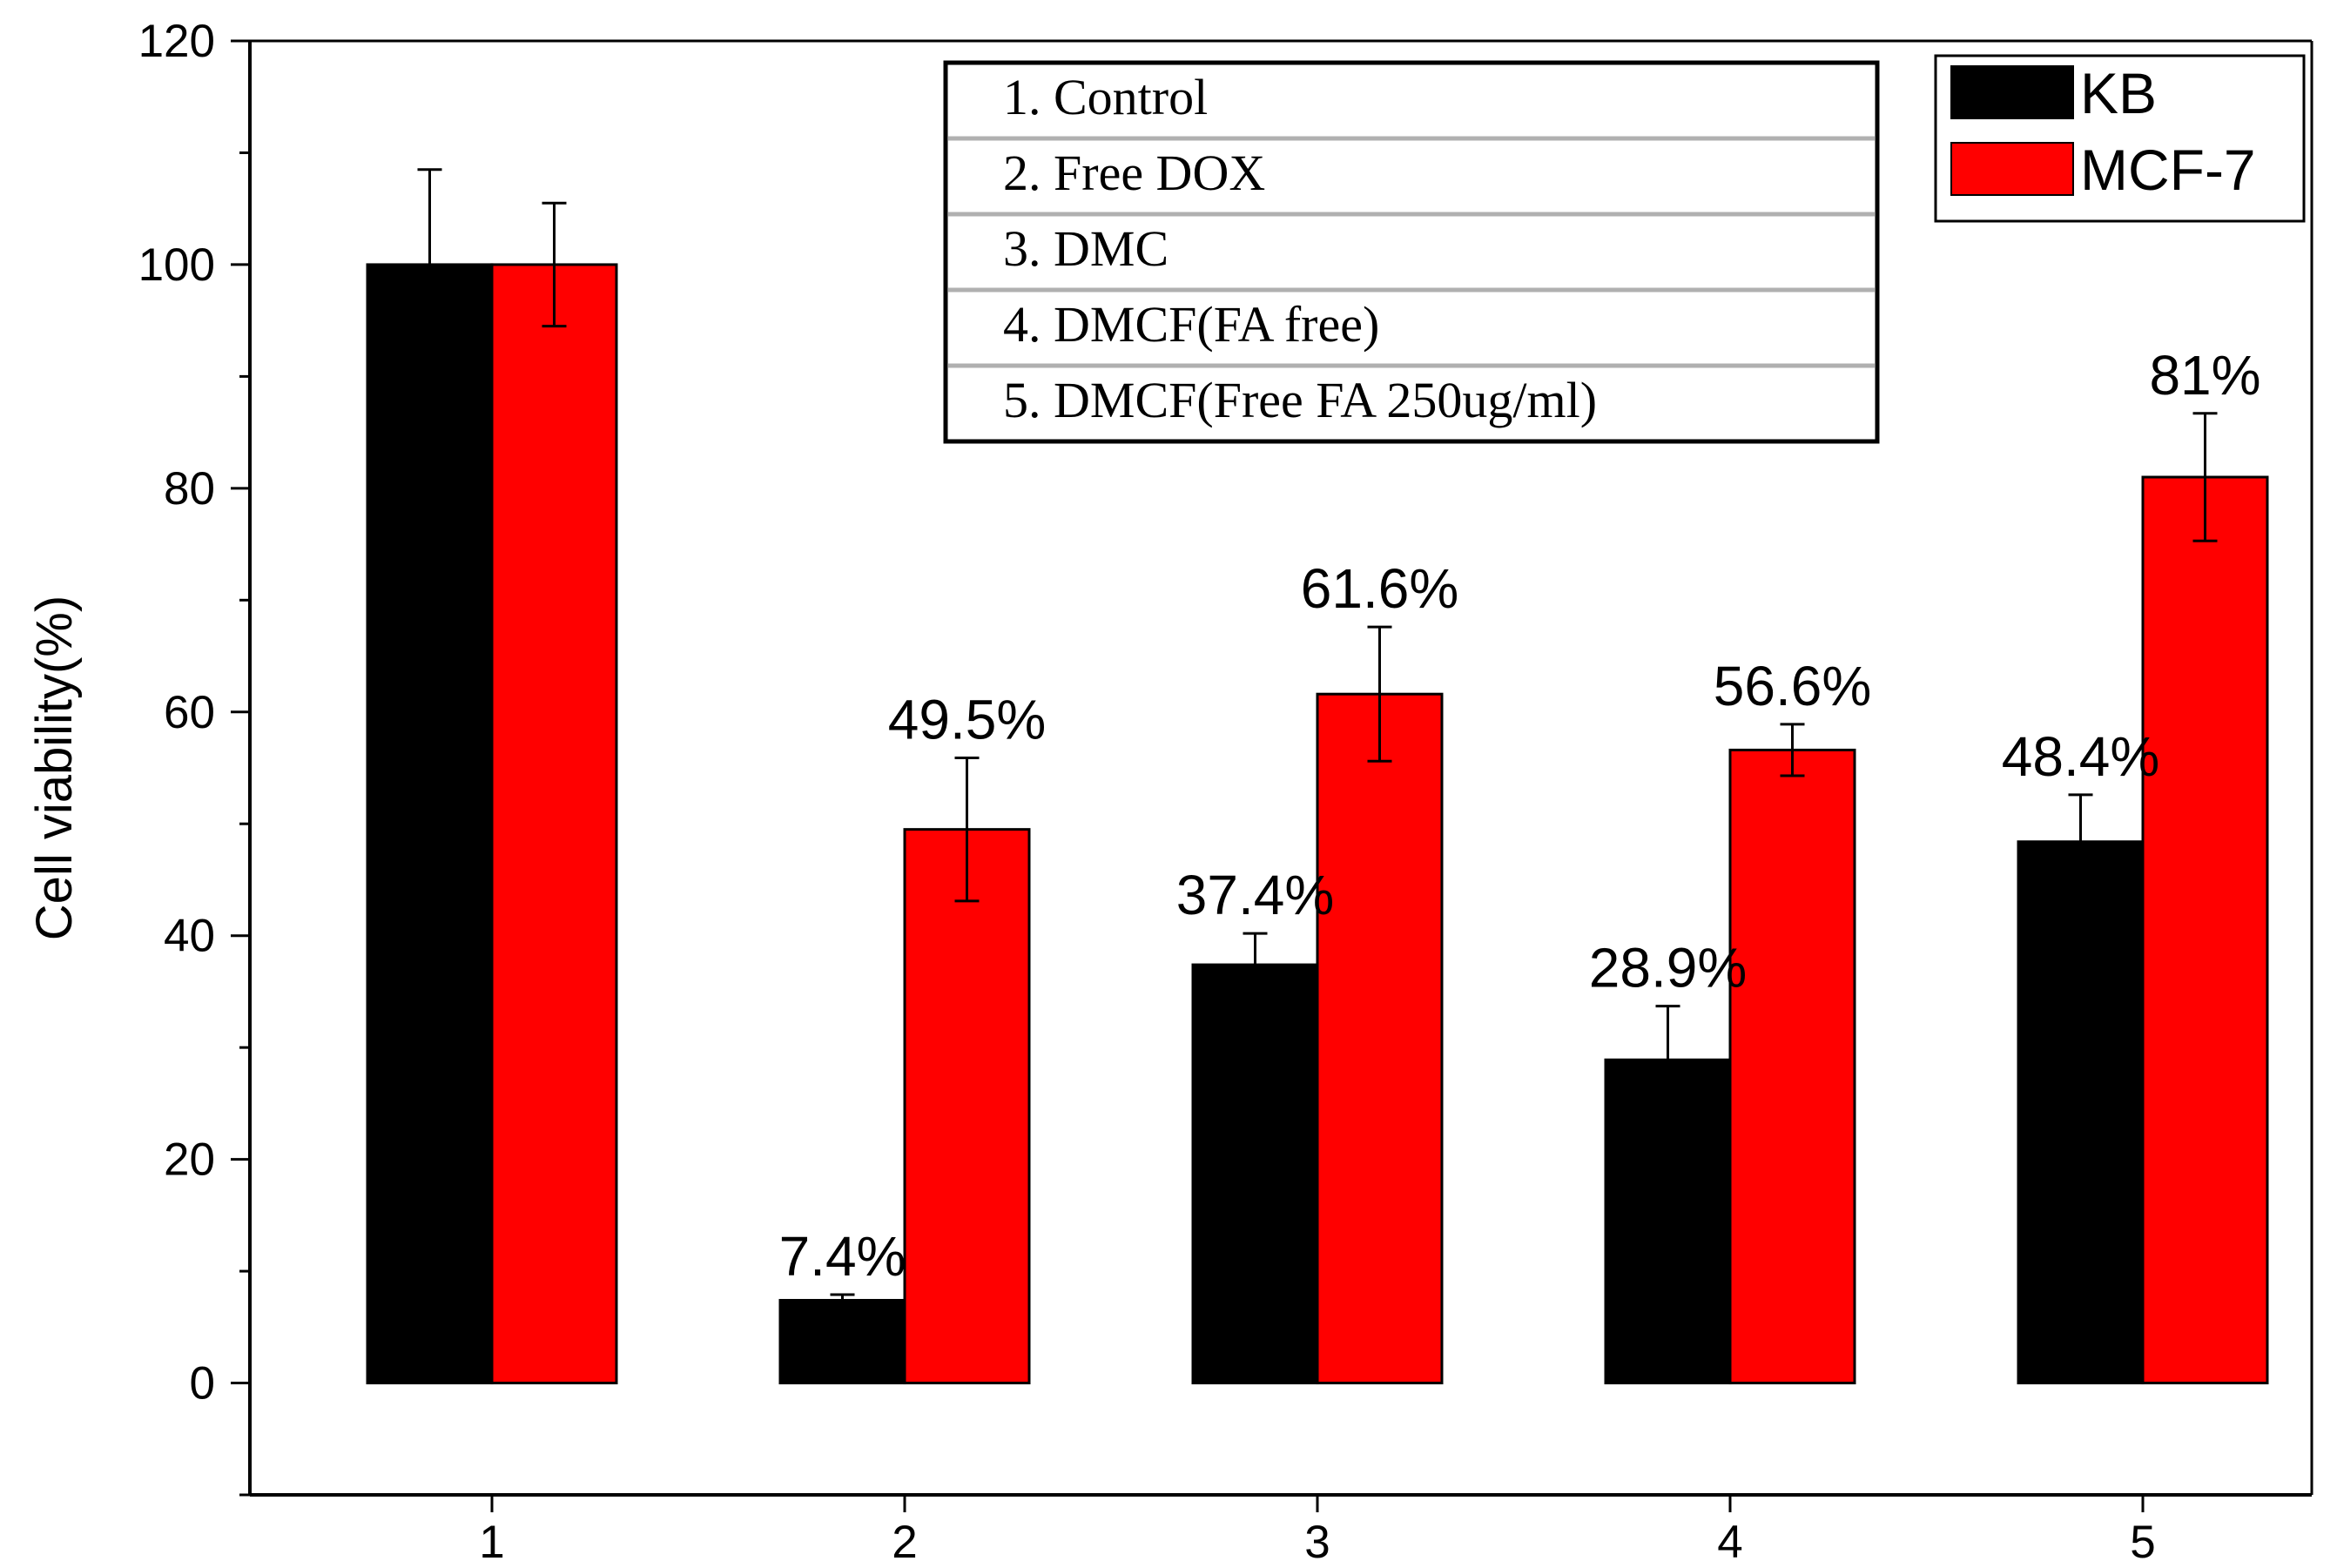 The width and height of the screenshot is (2337, 1568). What do you see at coordinates (904, 1542) in the screenshot?
I see `x-tick-label: 2` at bounding box center [904, 1542].